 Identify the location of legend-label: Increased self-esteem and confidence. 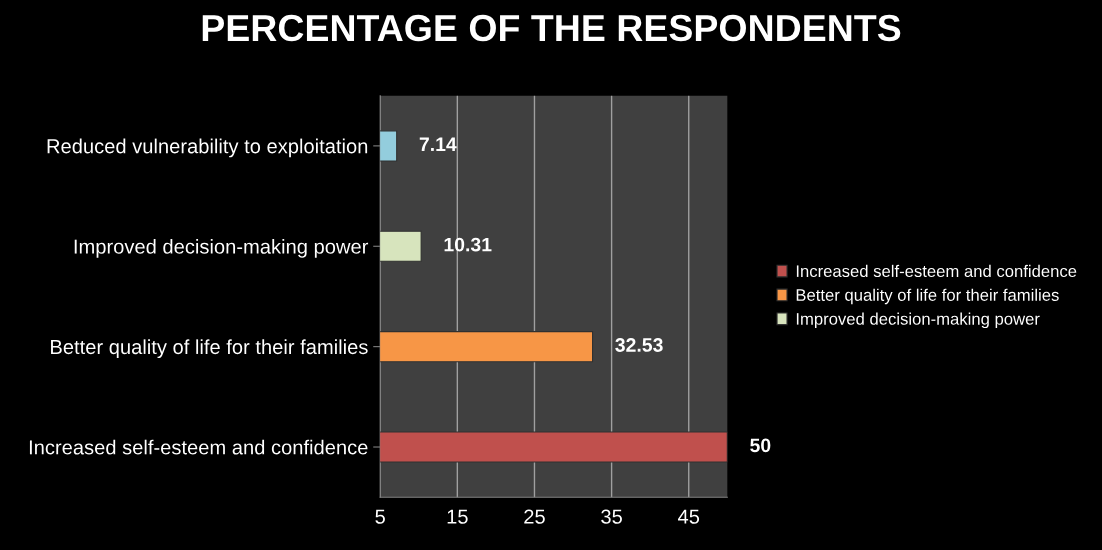
(936, 271).